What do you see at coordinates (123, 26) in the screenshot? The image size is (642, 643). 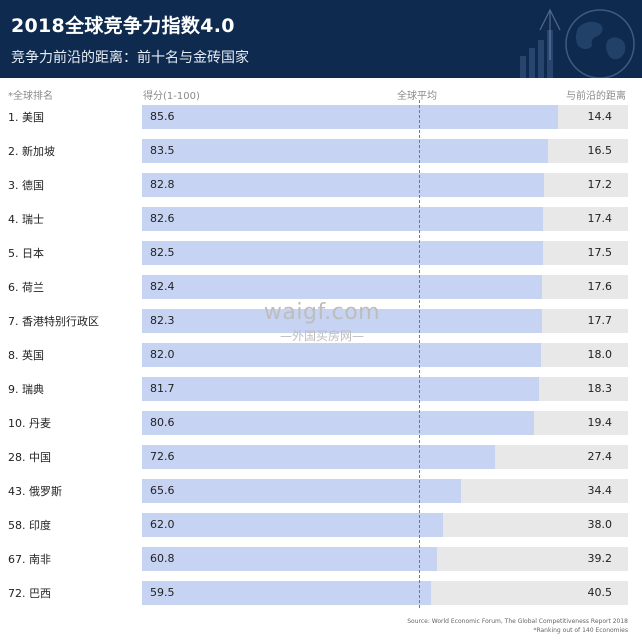 I see `chart-title: 2018全球竞争力指数4.0` at bounding box center [123, 26].